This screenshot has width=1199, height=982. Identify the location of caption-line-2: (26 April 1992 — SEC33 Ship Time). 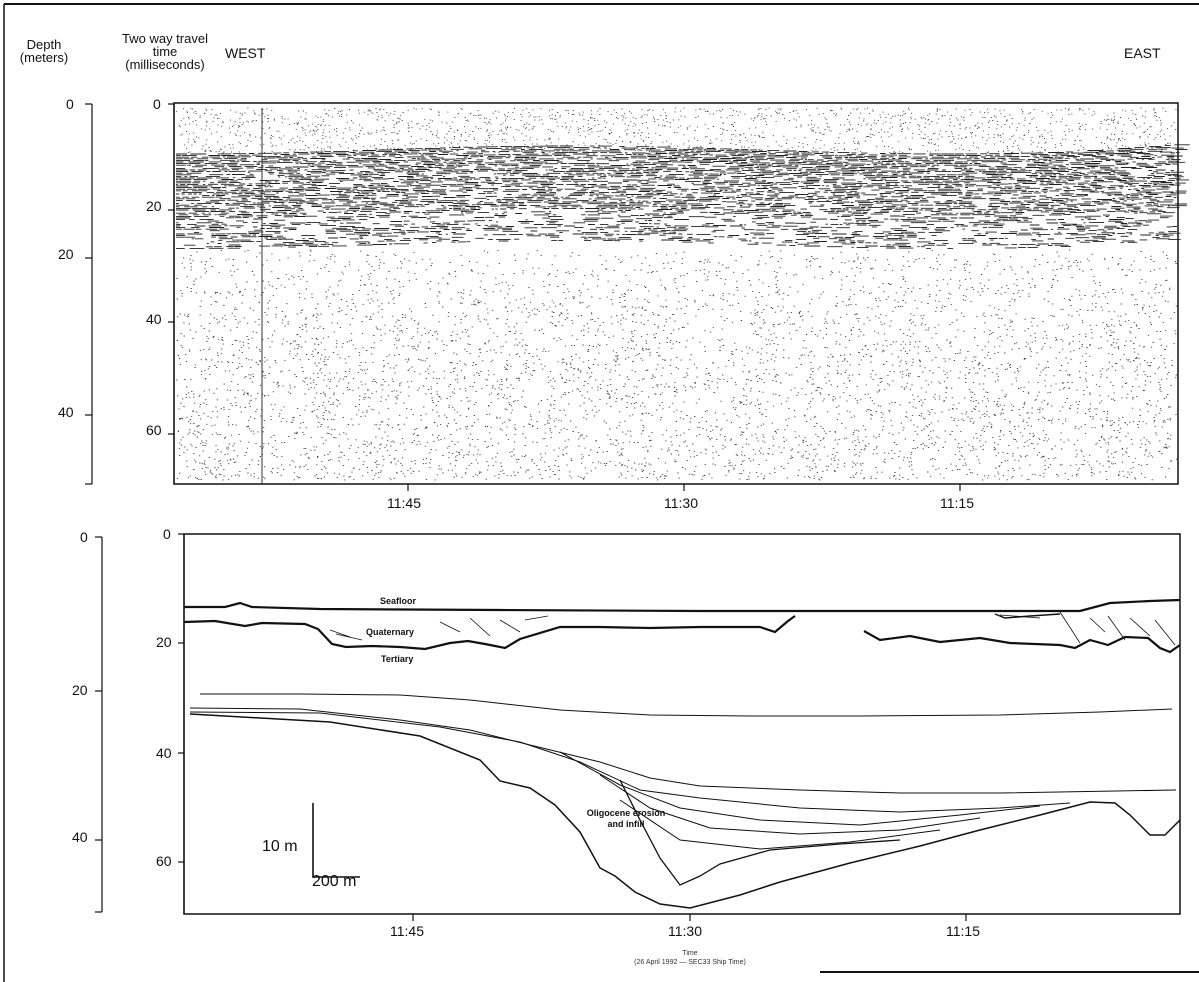
(690, 962).